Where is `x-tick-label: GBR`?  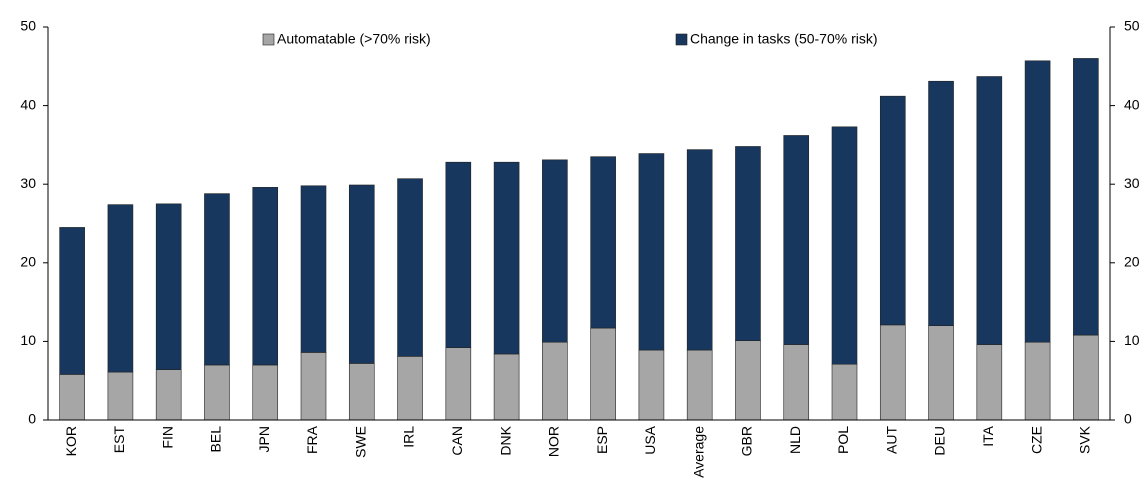
x-tick-label: GBR is located at coordinates (747, 441).